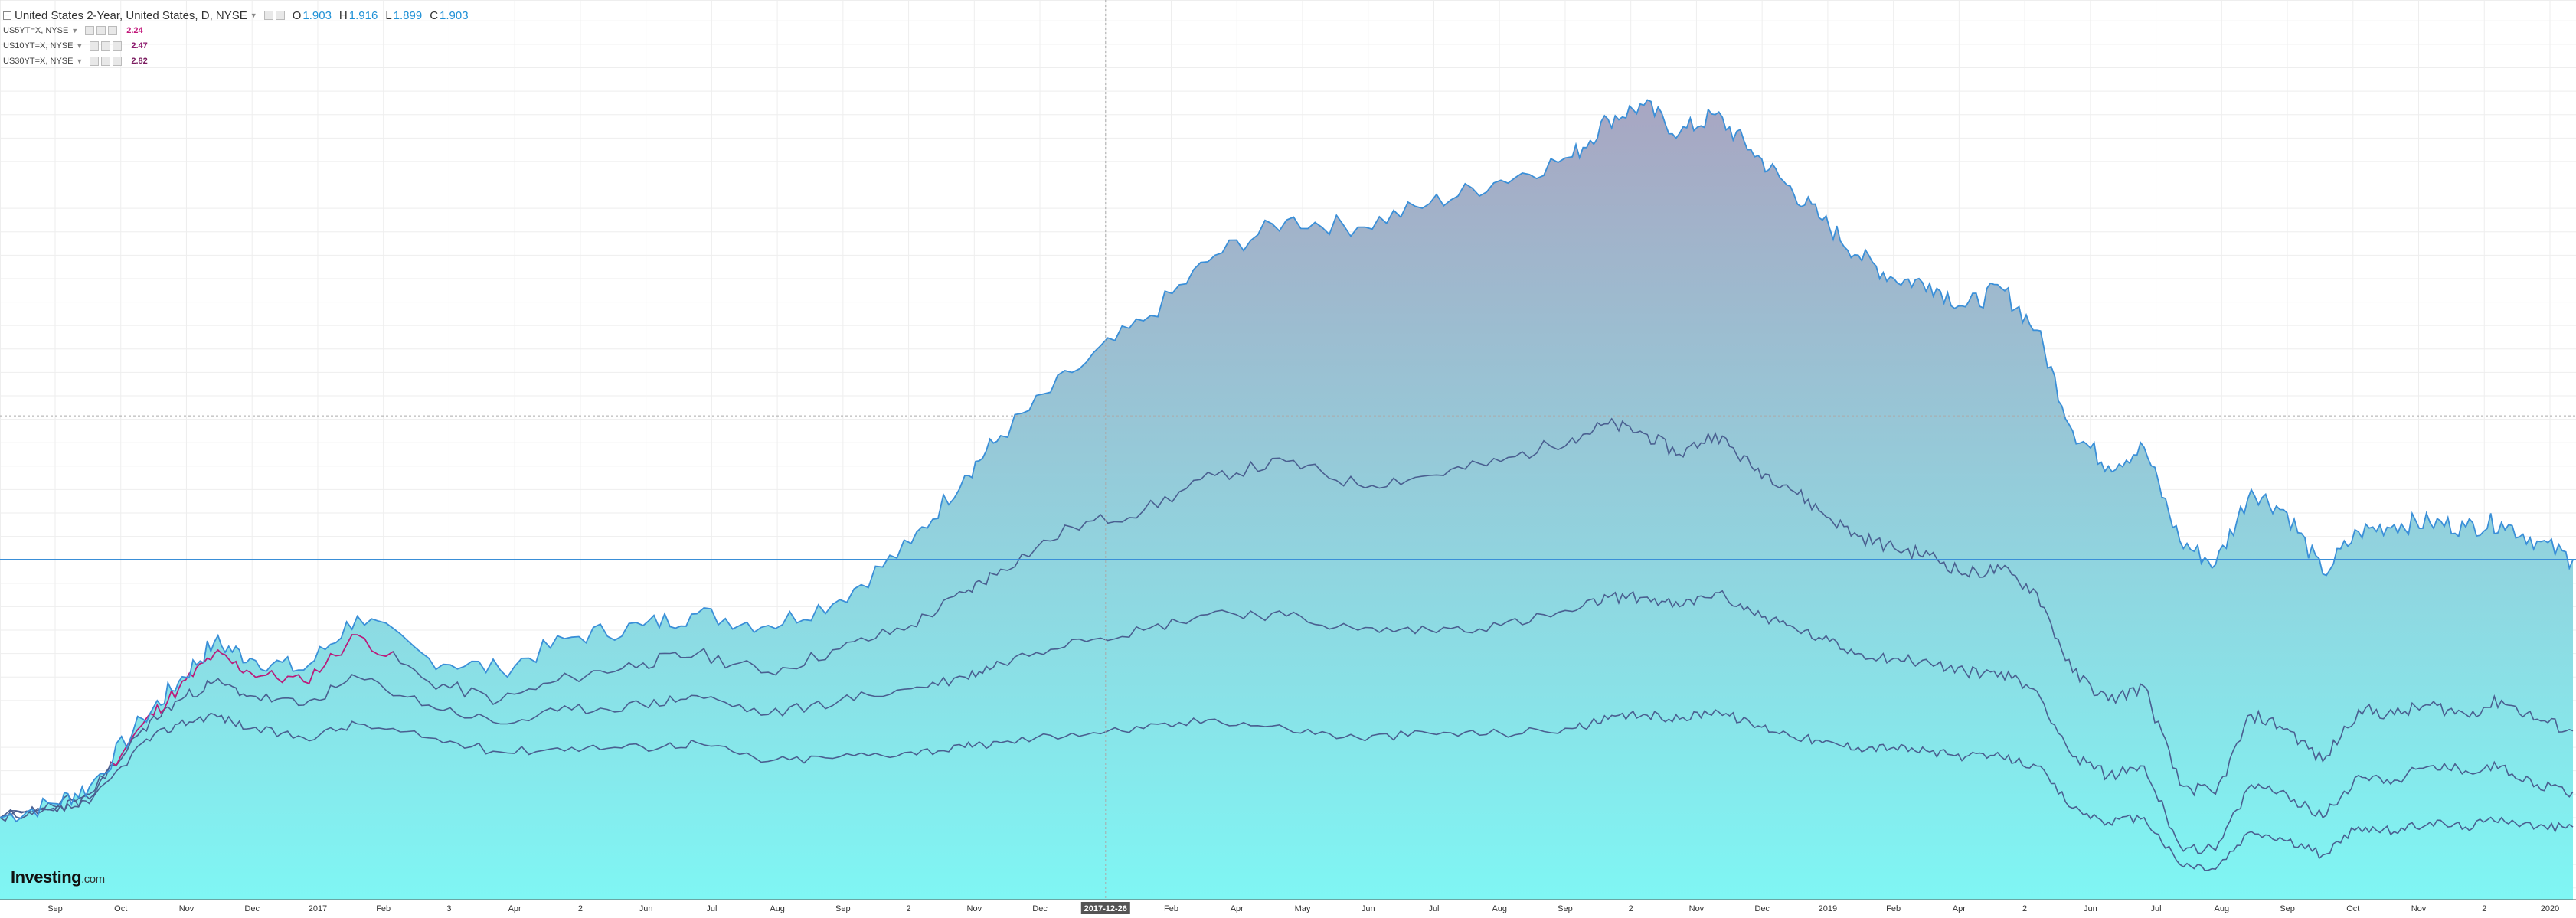  I want to click on series-line-us5y-early, so click(252, 700).